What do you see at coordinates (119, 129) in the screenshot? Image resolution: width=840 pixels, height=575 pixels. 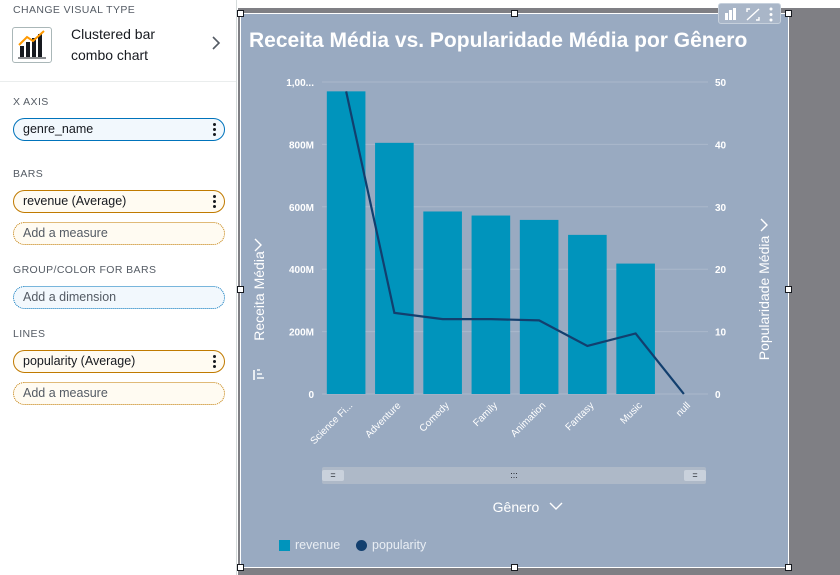 I see `x-axis-field-well: genre_name` at bounding box center [119, 129].